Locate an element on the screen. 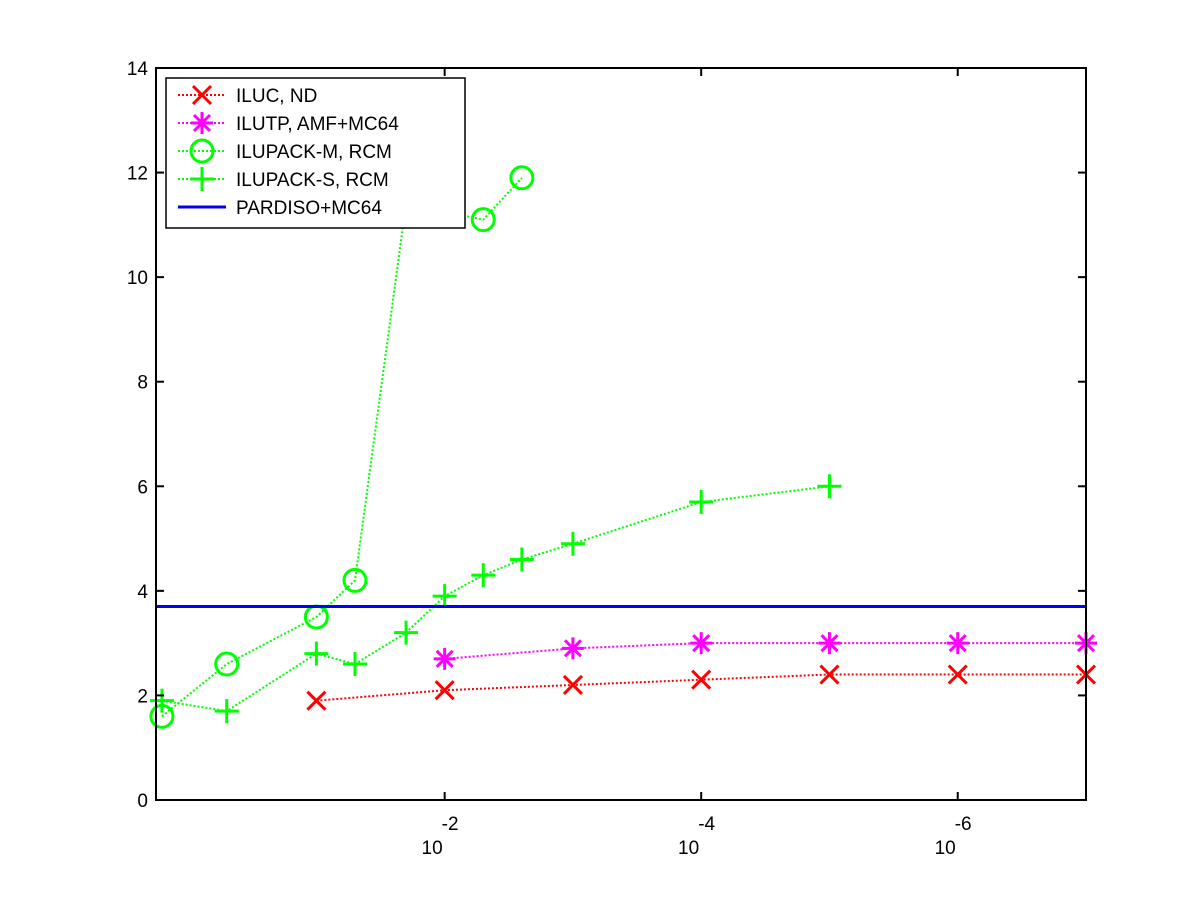 Image resolution: width=1200 pixels, height=900 pixels. legend-label: PARDISO+MC64 is located at coordinates (309, 208).